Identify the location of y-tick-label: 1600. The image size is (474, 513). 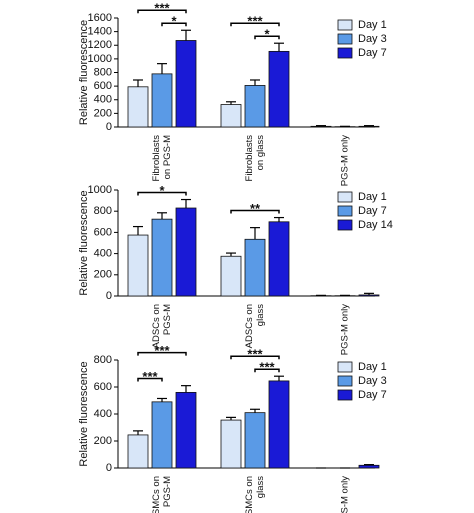
(100, 18).